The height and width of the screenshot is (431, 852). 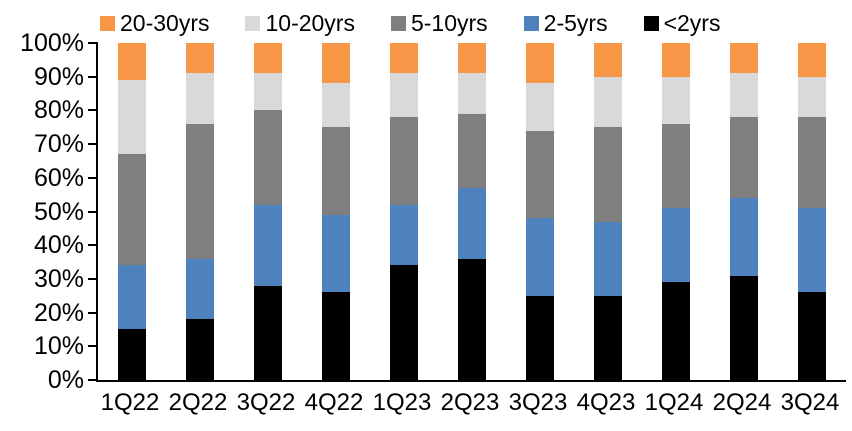 I want to click on bar-2Q23-segment-2yrsyrs-group, so click(x=472, y=319).